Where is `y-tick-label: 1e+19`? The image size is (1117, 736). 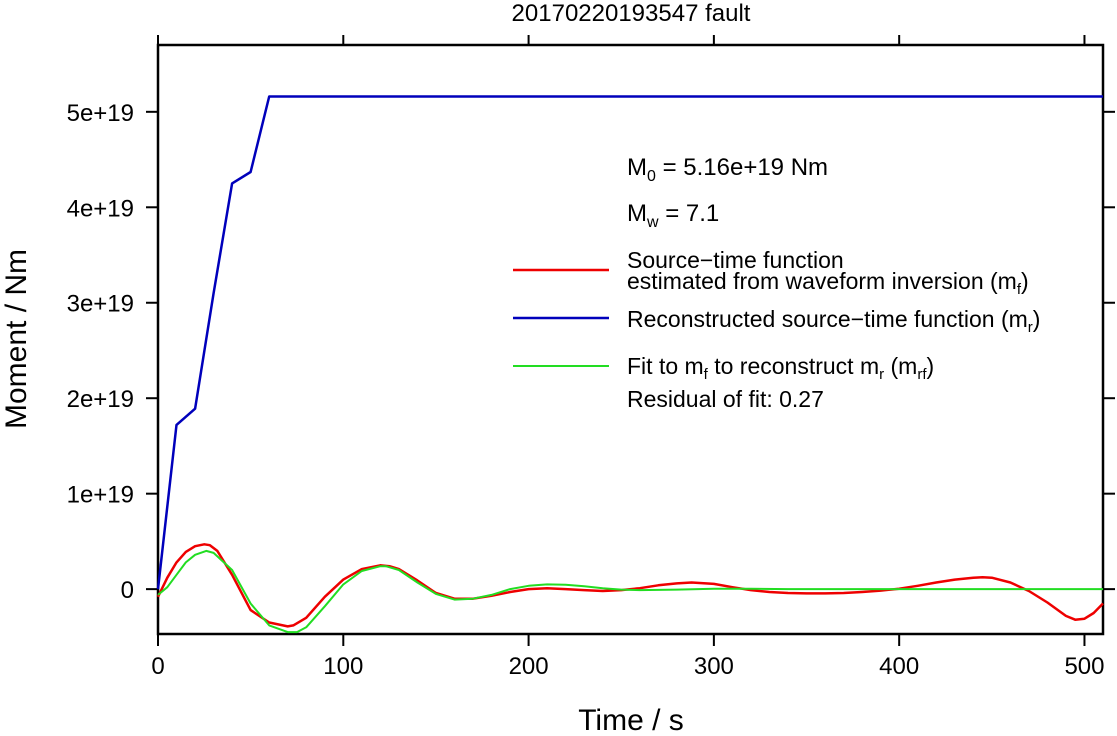
y-tick-label: 1e+19 is located at coordinates (100, 495).